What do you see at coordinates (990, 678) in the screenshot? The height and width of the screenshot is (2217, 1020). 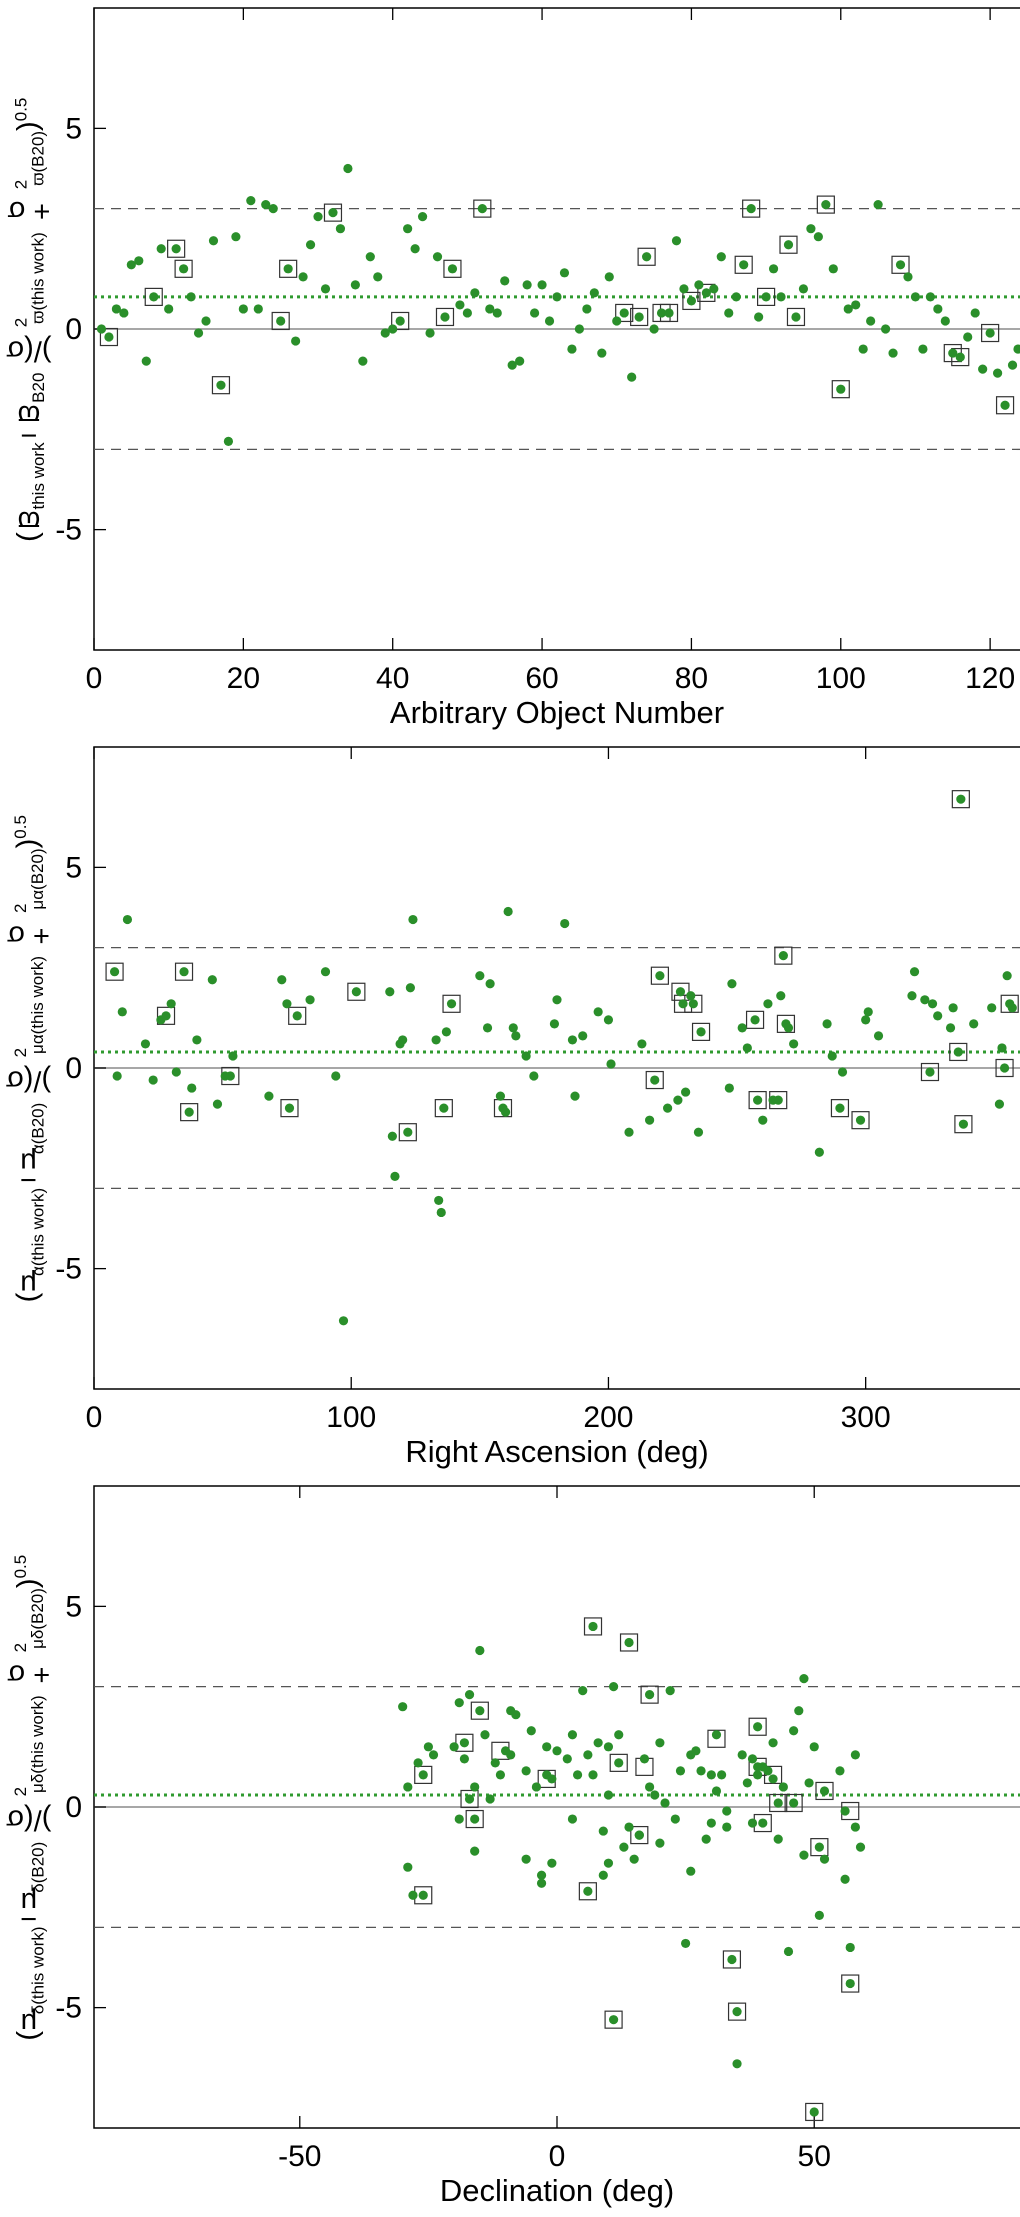 I see `x-tick-label: 120` at bounding box center [990, 678].